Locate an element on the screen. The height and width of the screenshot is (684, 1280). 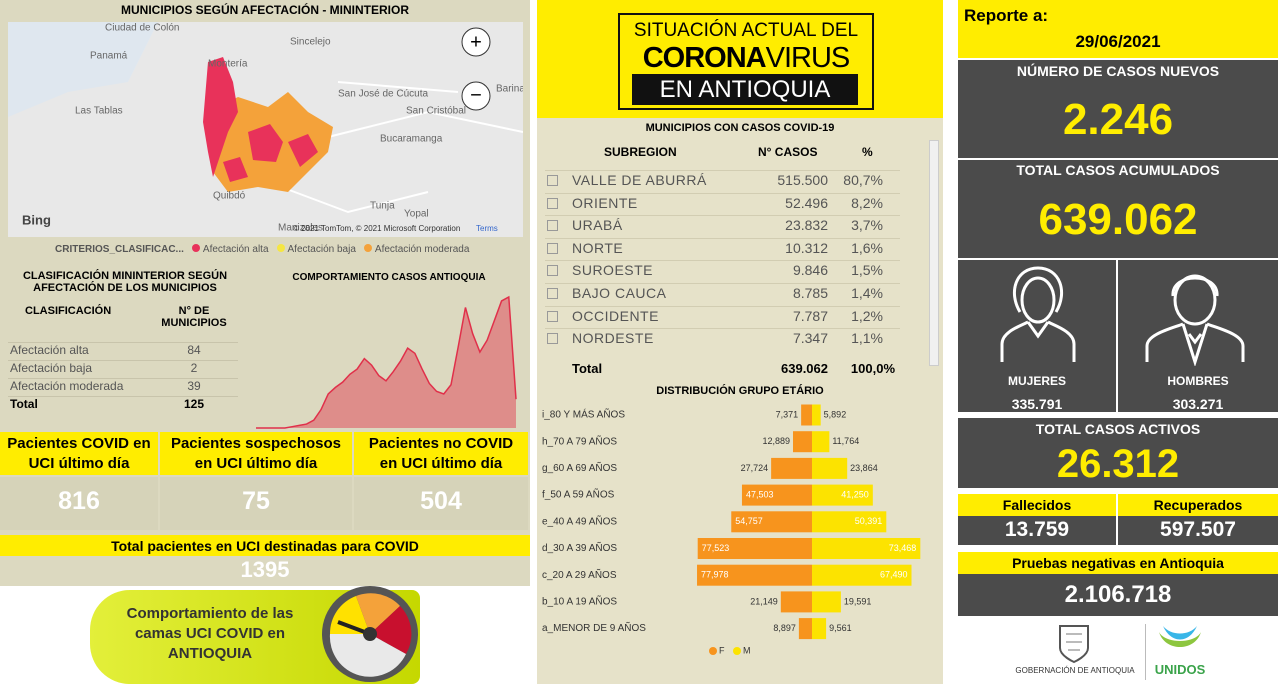
divider is located at coordinates (1145, 652).